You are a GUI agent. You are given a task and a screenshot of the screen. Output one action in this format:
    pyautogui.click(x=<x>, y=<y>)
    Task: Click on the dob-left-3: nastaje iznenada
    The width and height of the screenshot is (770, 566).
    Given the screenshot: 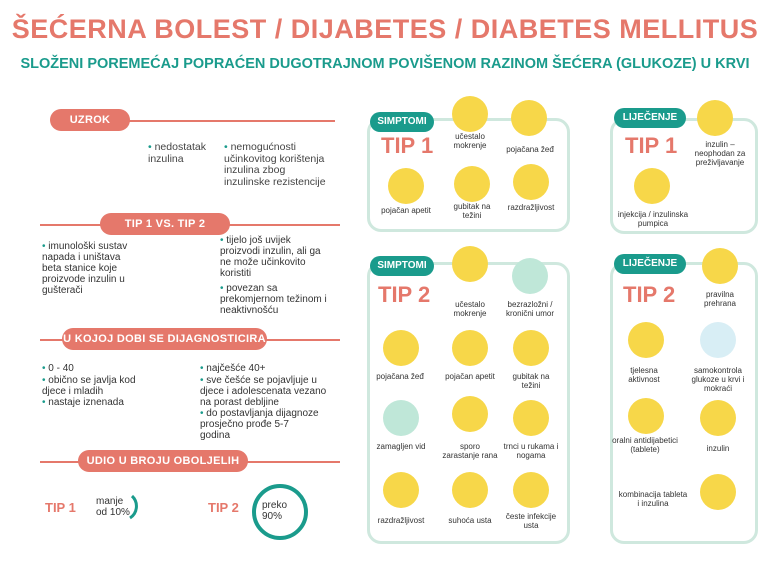 What is the action you would take?
    pyautogui.click(x=97, y=402)
    